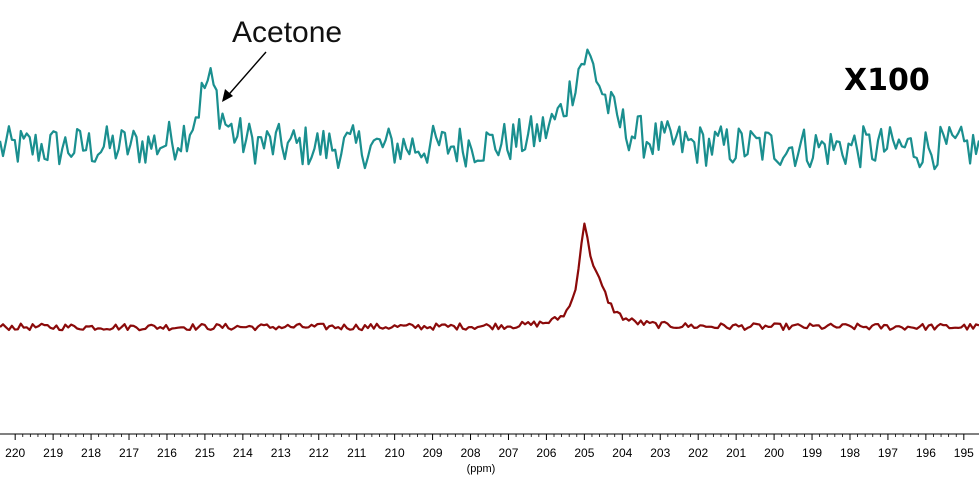 The height and width of the screenshot is (482, 979). What do you see at coordinates (319, 453) in the screenshot?
I see `x-tick-label: 212` at bounding box center [319, 453].